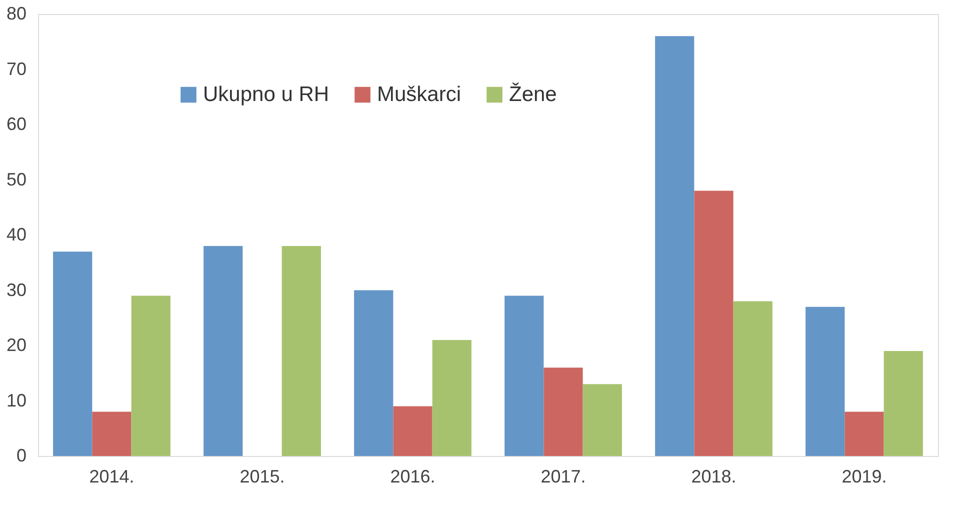 This screenshot has width=970, height=514. What do you see at coordinates (419, 94) in the screenshot?
I see `legend-label: Muškarci` at bounding box center [419, 94].